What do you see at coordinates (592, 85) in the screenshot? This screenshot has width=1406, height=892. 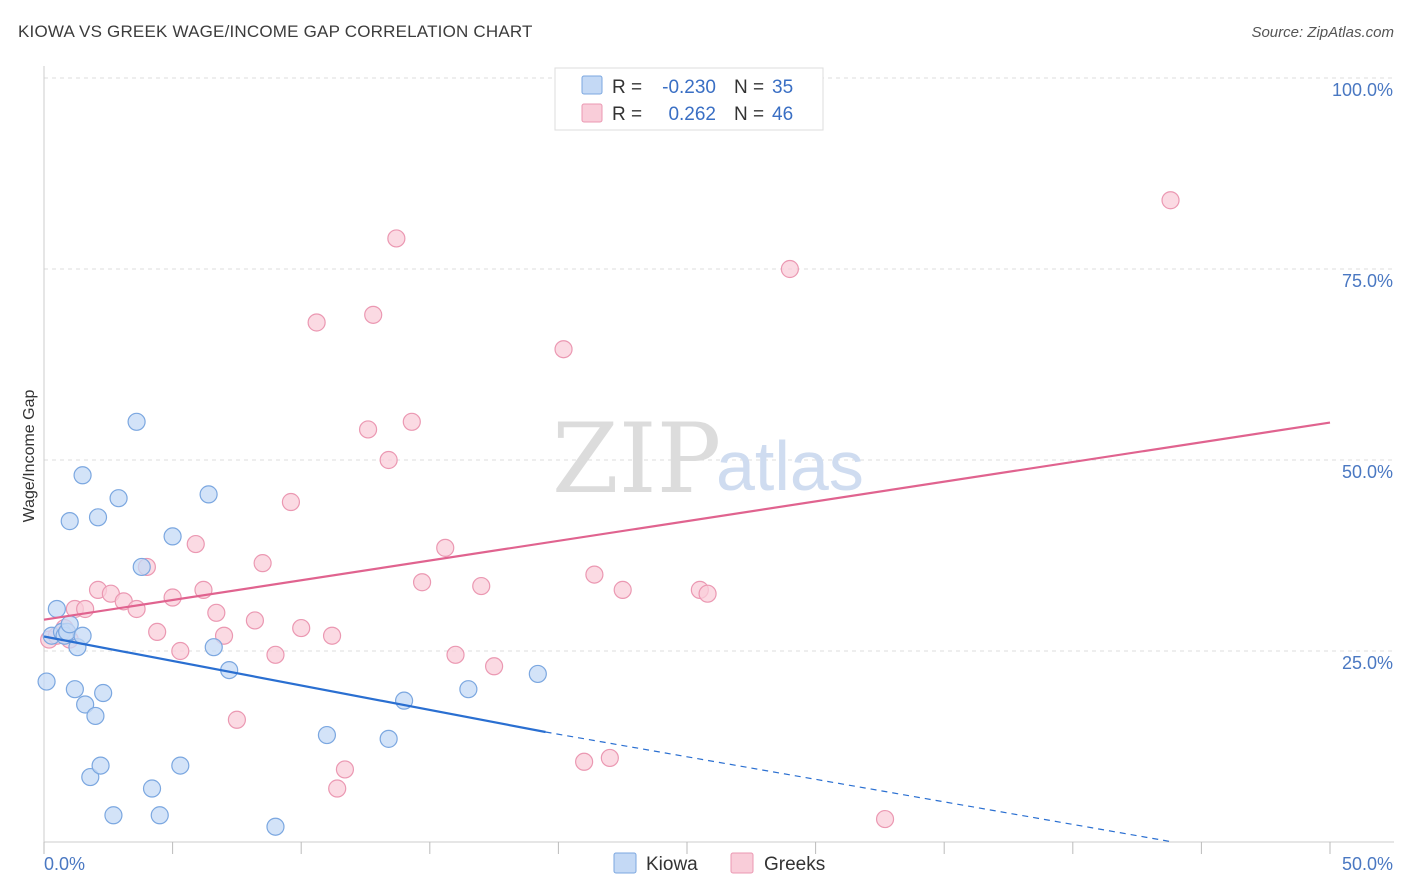 I see `legend-swatch-kiowa` at bounding box center [592, 85].